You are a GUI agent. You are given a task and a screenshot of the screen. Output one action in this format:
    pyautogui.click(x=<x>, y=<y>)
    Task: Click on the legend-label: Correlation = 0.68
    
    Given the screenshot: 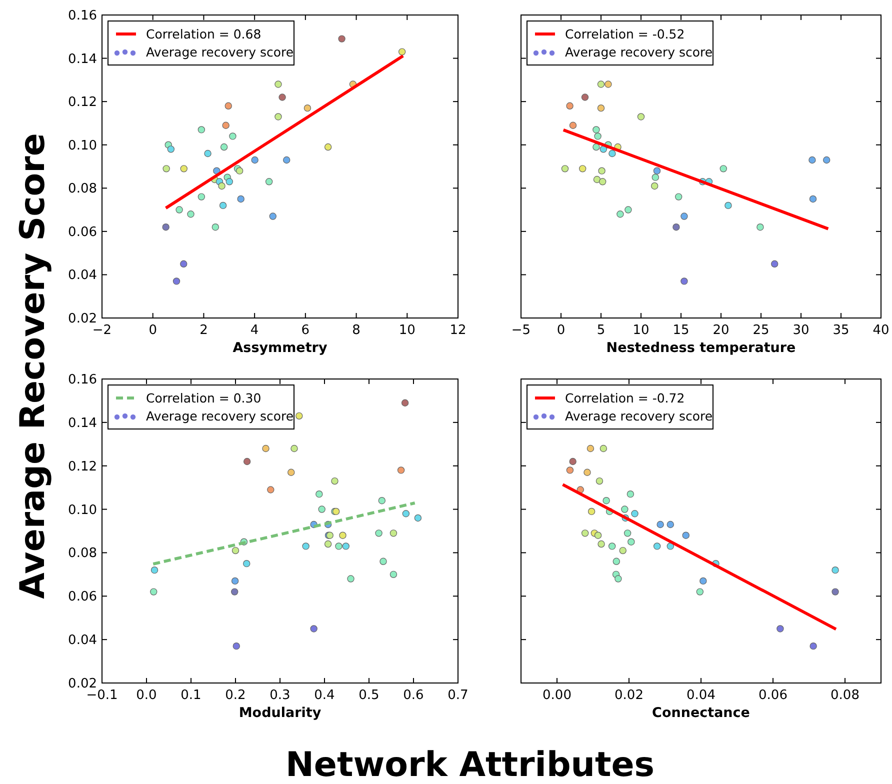 What is the action you would take?
    pyautogui.click(x=204, y=34)
    